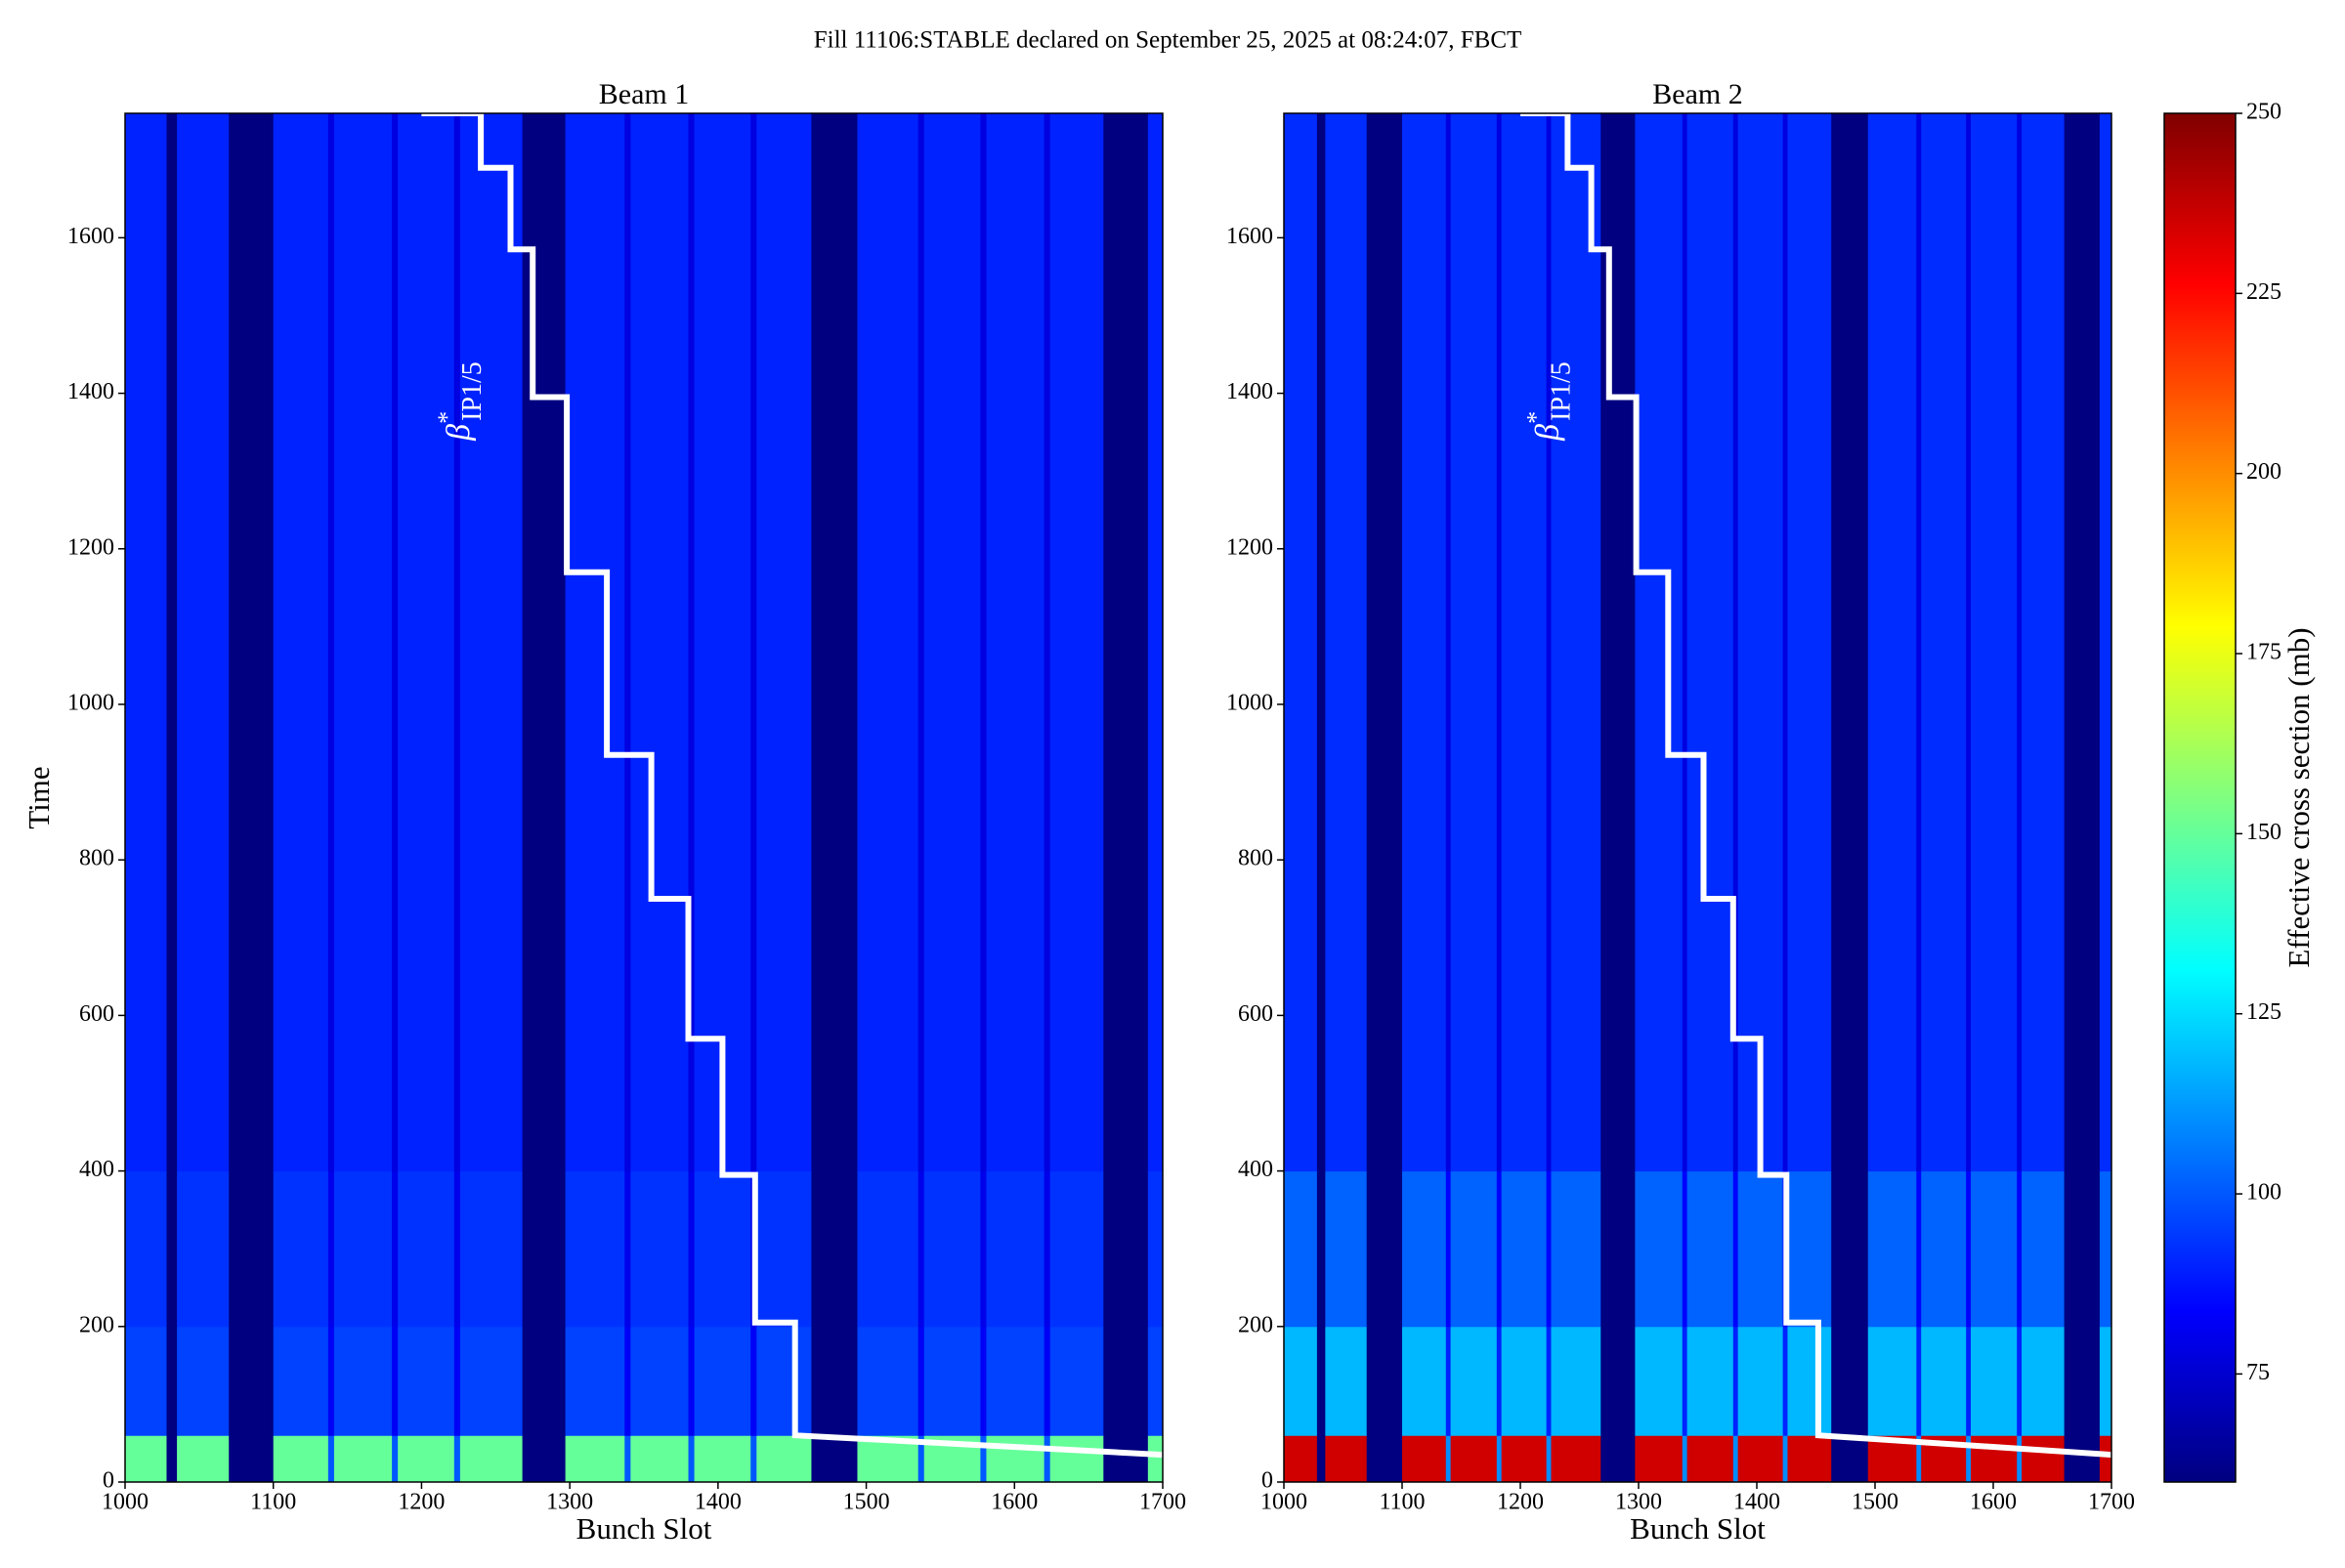 The image size is (2345, 1568). Describe the element at coordinates (1402, 1502) in the screenshot. I see `x-tick-label: 1100` at that location.